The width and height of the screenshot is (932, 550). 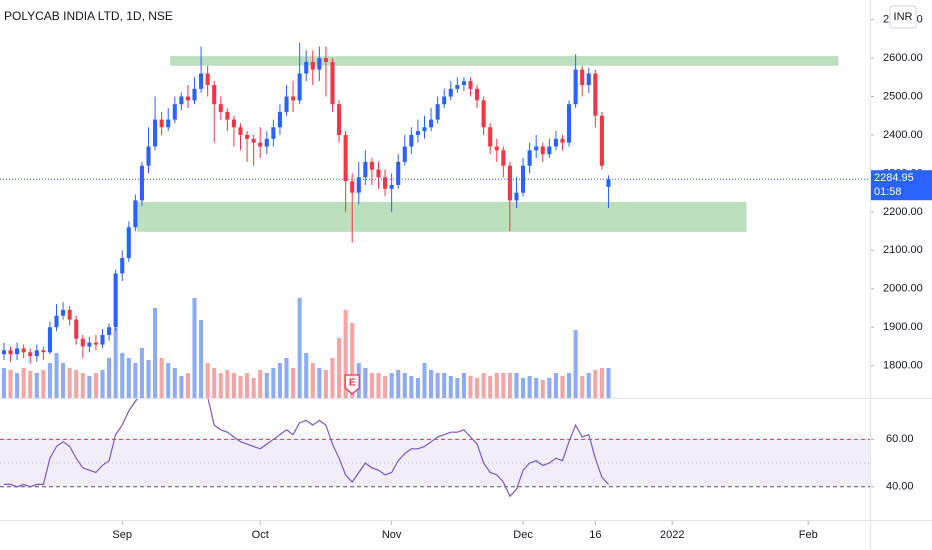 What do you see at coordinates (903, 212) in the screenshot?
I see `y-tick-label: 2200.00` at bounding box center [903, 212].